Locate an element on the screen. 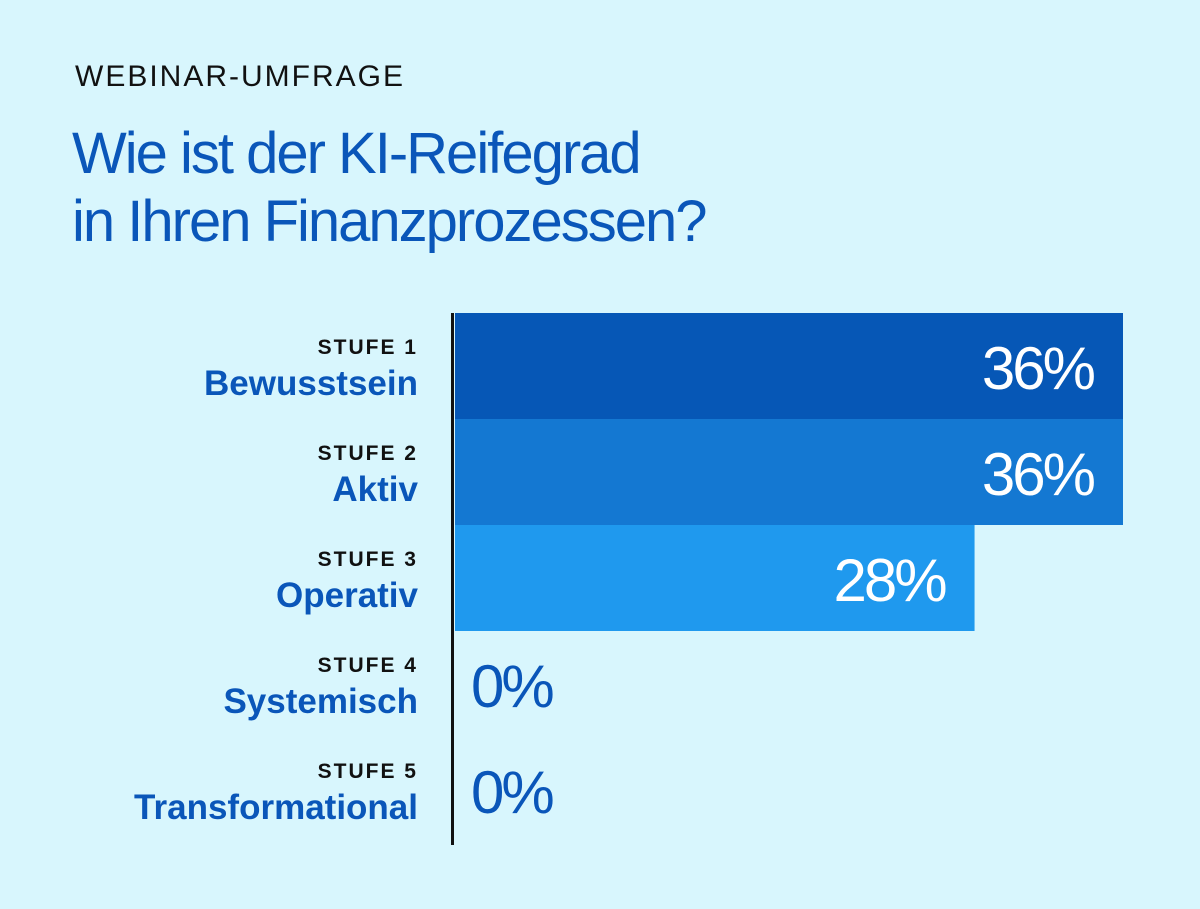 The image size is (1200, 909). title-line-2: in Ihren Finanzprozessen? is located at coordinates (390, 221).